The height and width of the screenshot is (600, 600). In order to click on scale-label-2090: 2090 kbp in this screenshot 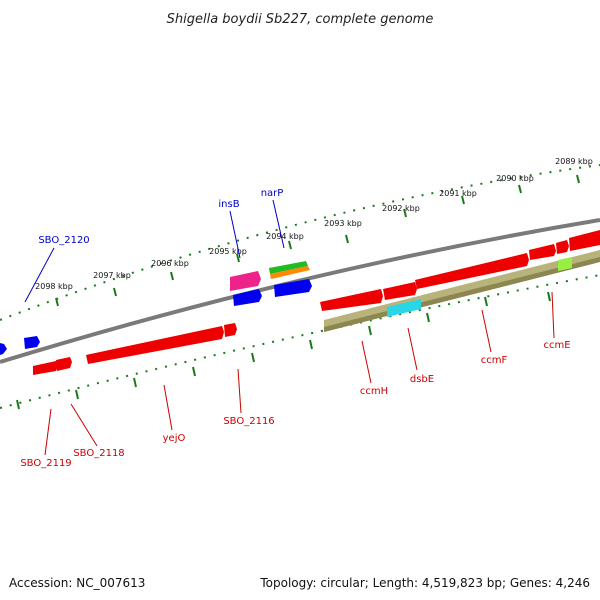, I will do `click(515, 178)`.